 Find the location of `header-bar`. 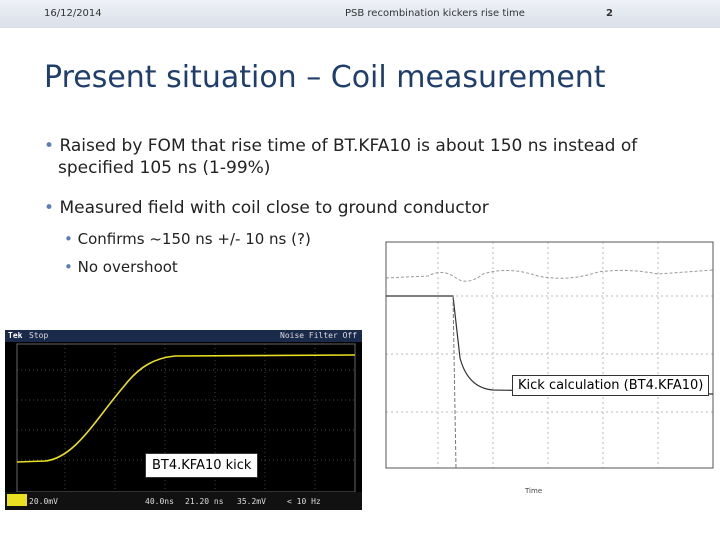

header-bar is located at coordinates (360, 14).